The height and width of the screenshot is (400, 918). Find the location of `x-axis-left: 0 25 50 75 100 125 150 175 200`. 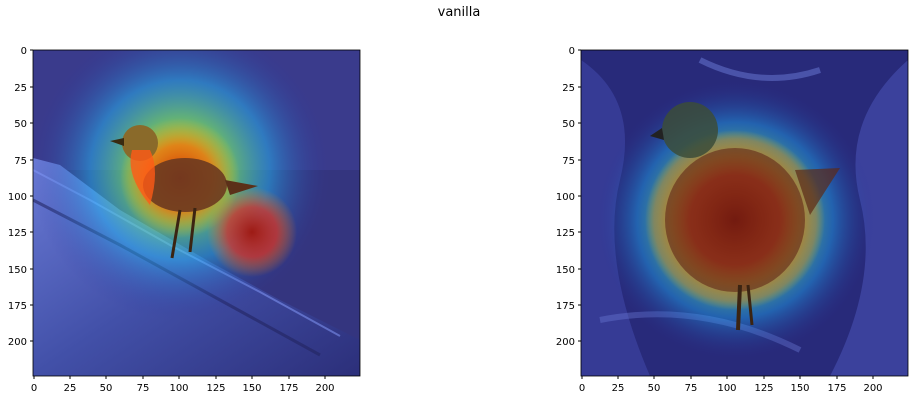

x-axis-left: 0 25 50 75 100 125 150 175 200 is located at coordinates (183, 385).